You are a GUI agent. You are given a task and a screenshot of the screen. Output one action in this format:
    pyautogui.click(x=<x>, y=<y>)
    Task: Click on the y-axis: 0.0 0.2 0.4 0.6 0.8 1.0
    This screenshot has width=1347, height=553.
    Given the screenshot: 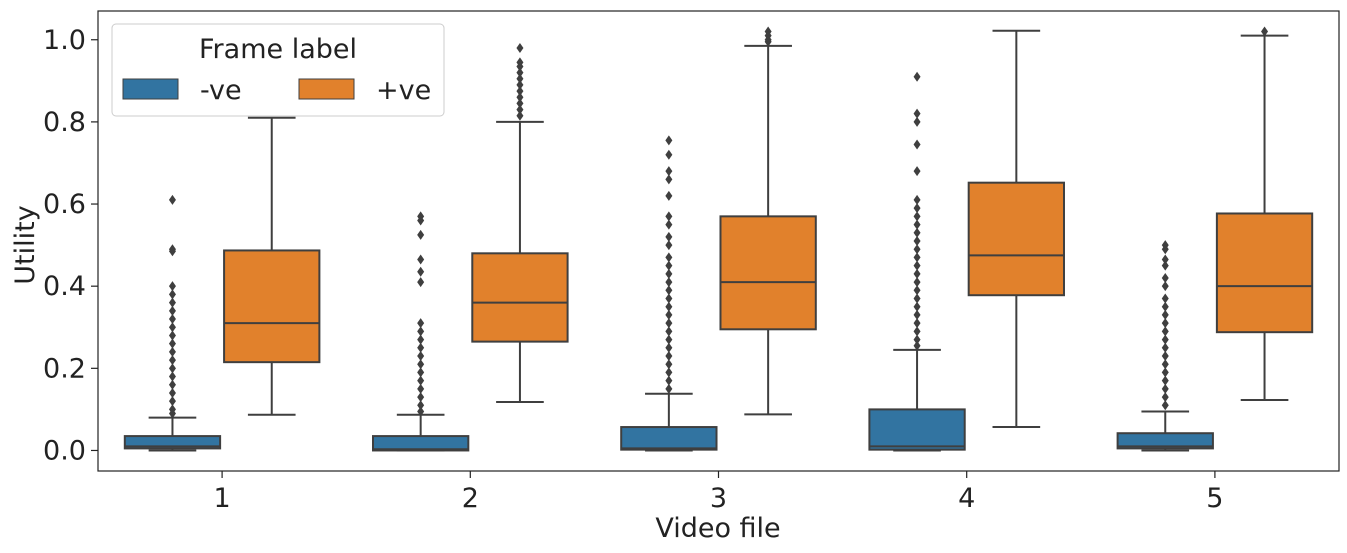 What is the action you would take?
    pyautogui.click(x=70, y=245)
    